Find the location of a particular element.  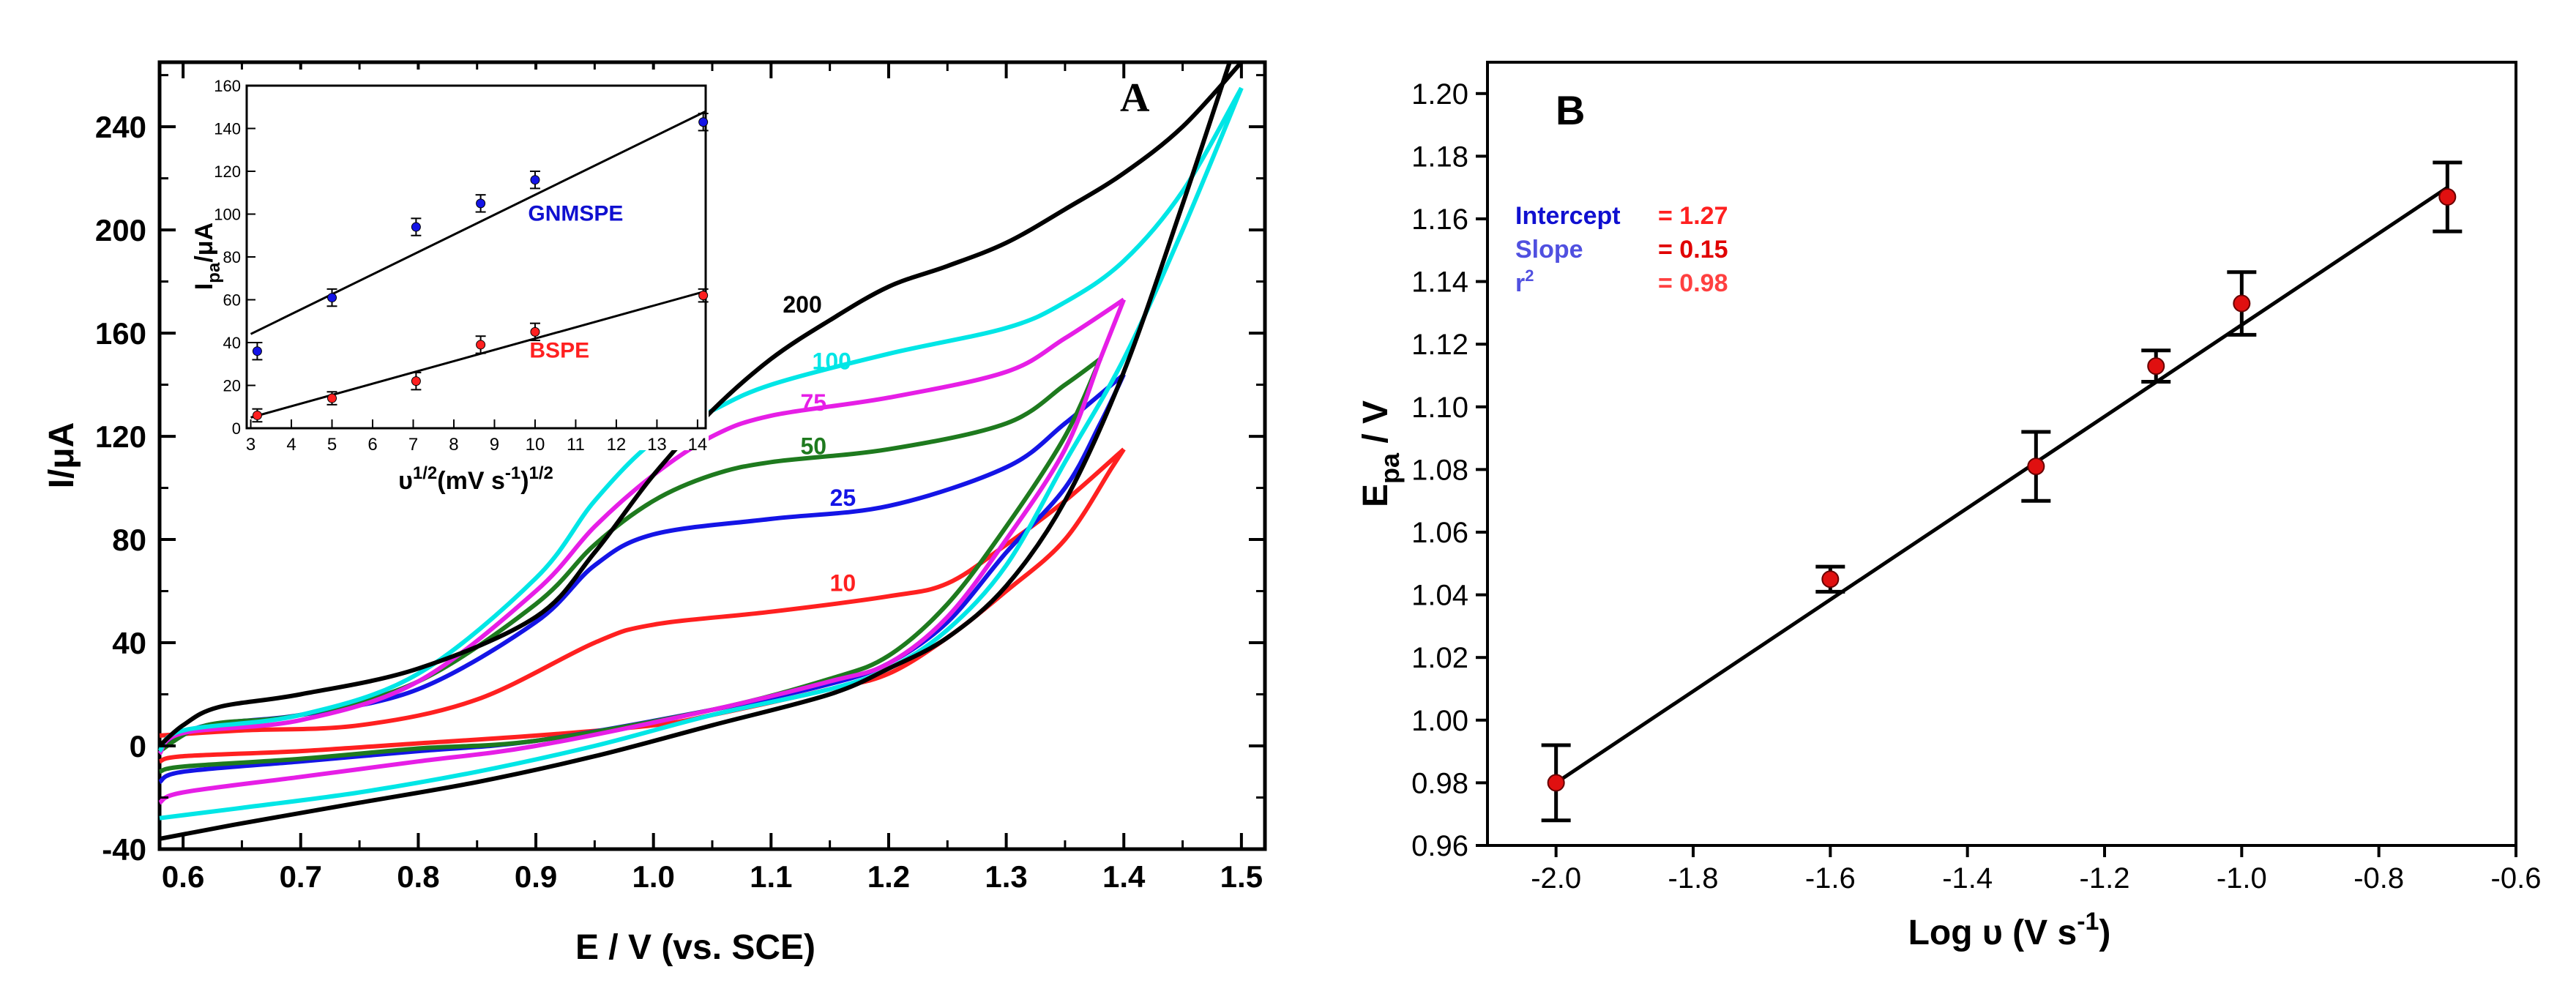

x-tick-label: 1.1 is located at coordinates (771, 877).